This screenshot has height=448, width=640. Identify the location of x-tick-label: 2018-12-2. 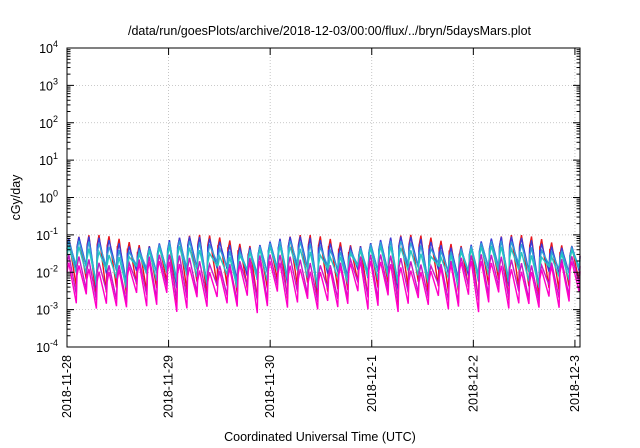
(473, 383).